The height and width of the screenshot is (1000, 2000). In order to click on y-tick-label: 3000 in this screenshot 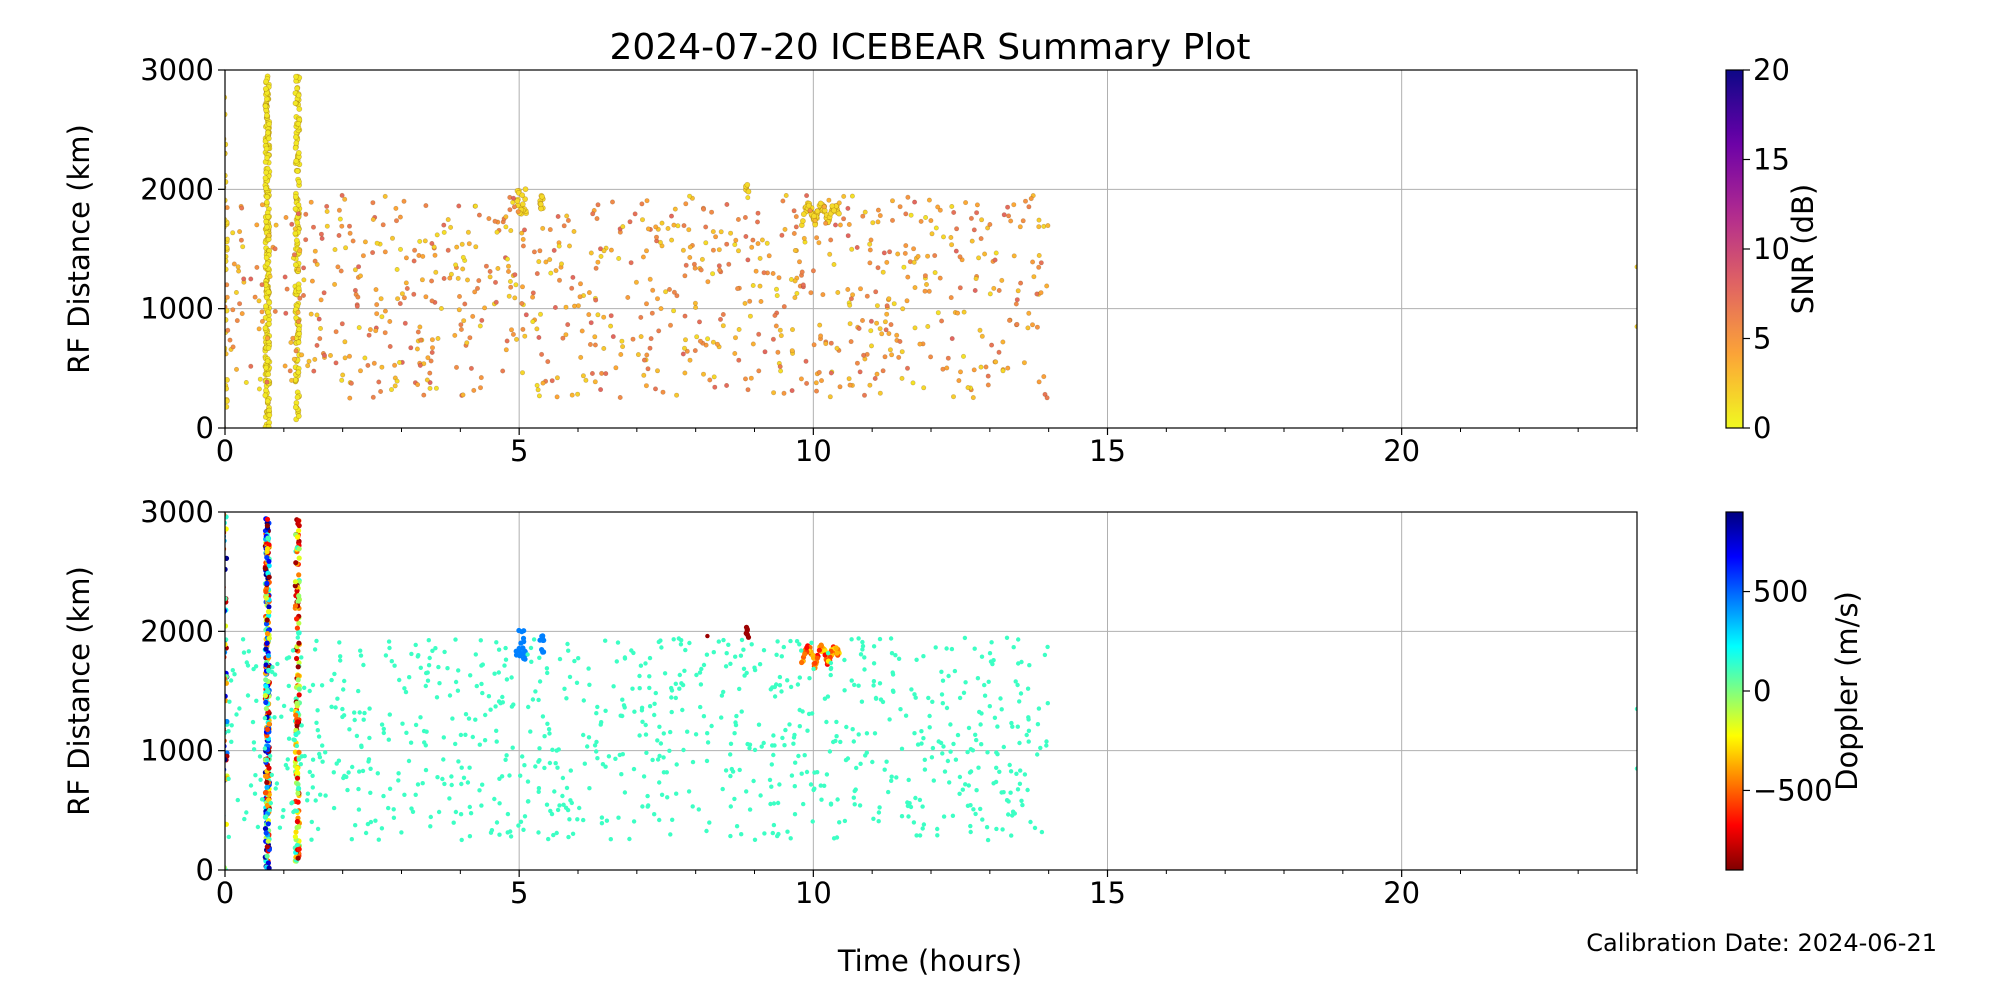, I will do `click(177, 70)`.